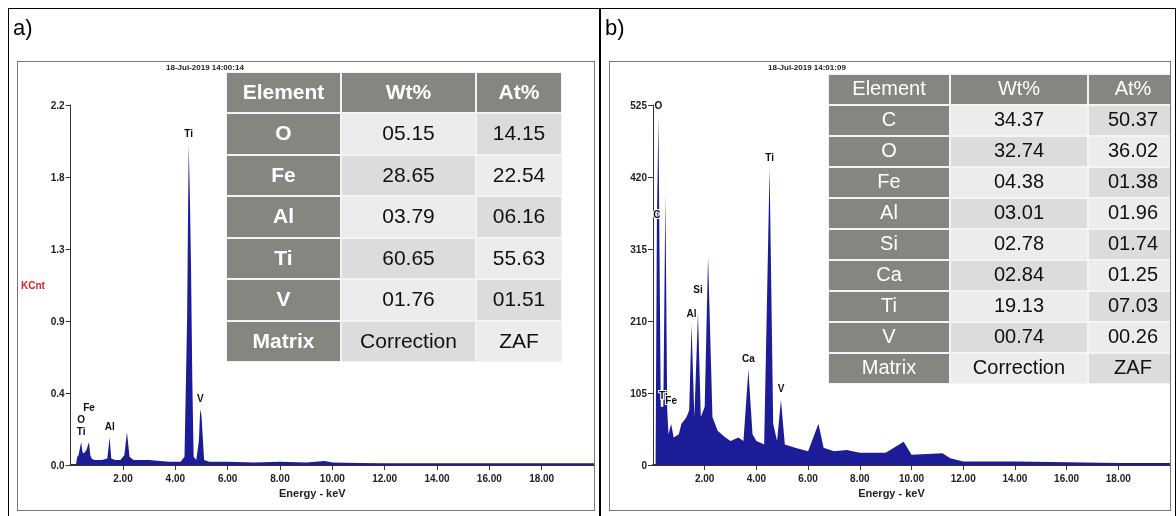  Describe the element at coordinates (1019, 151) in the screenshot. I see `annotation: 32.74` at that location.